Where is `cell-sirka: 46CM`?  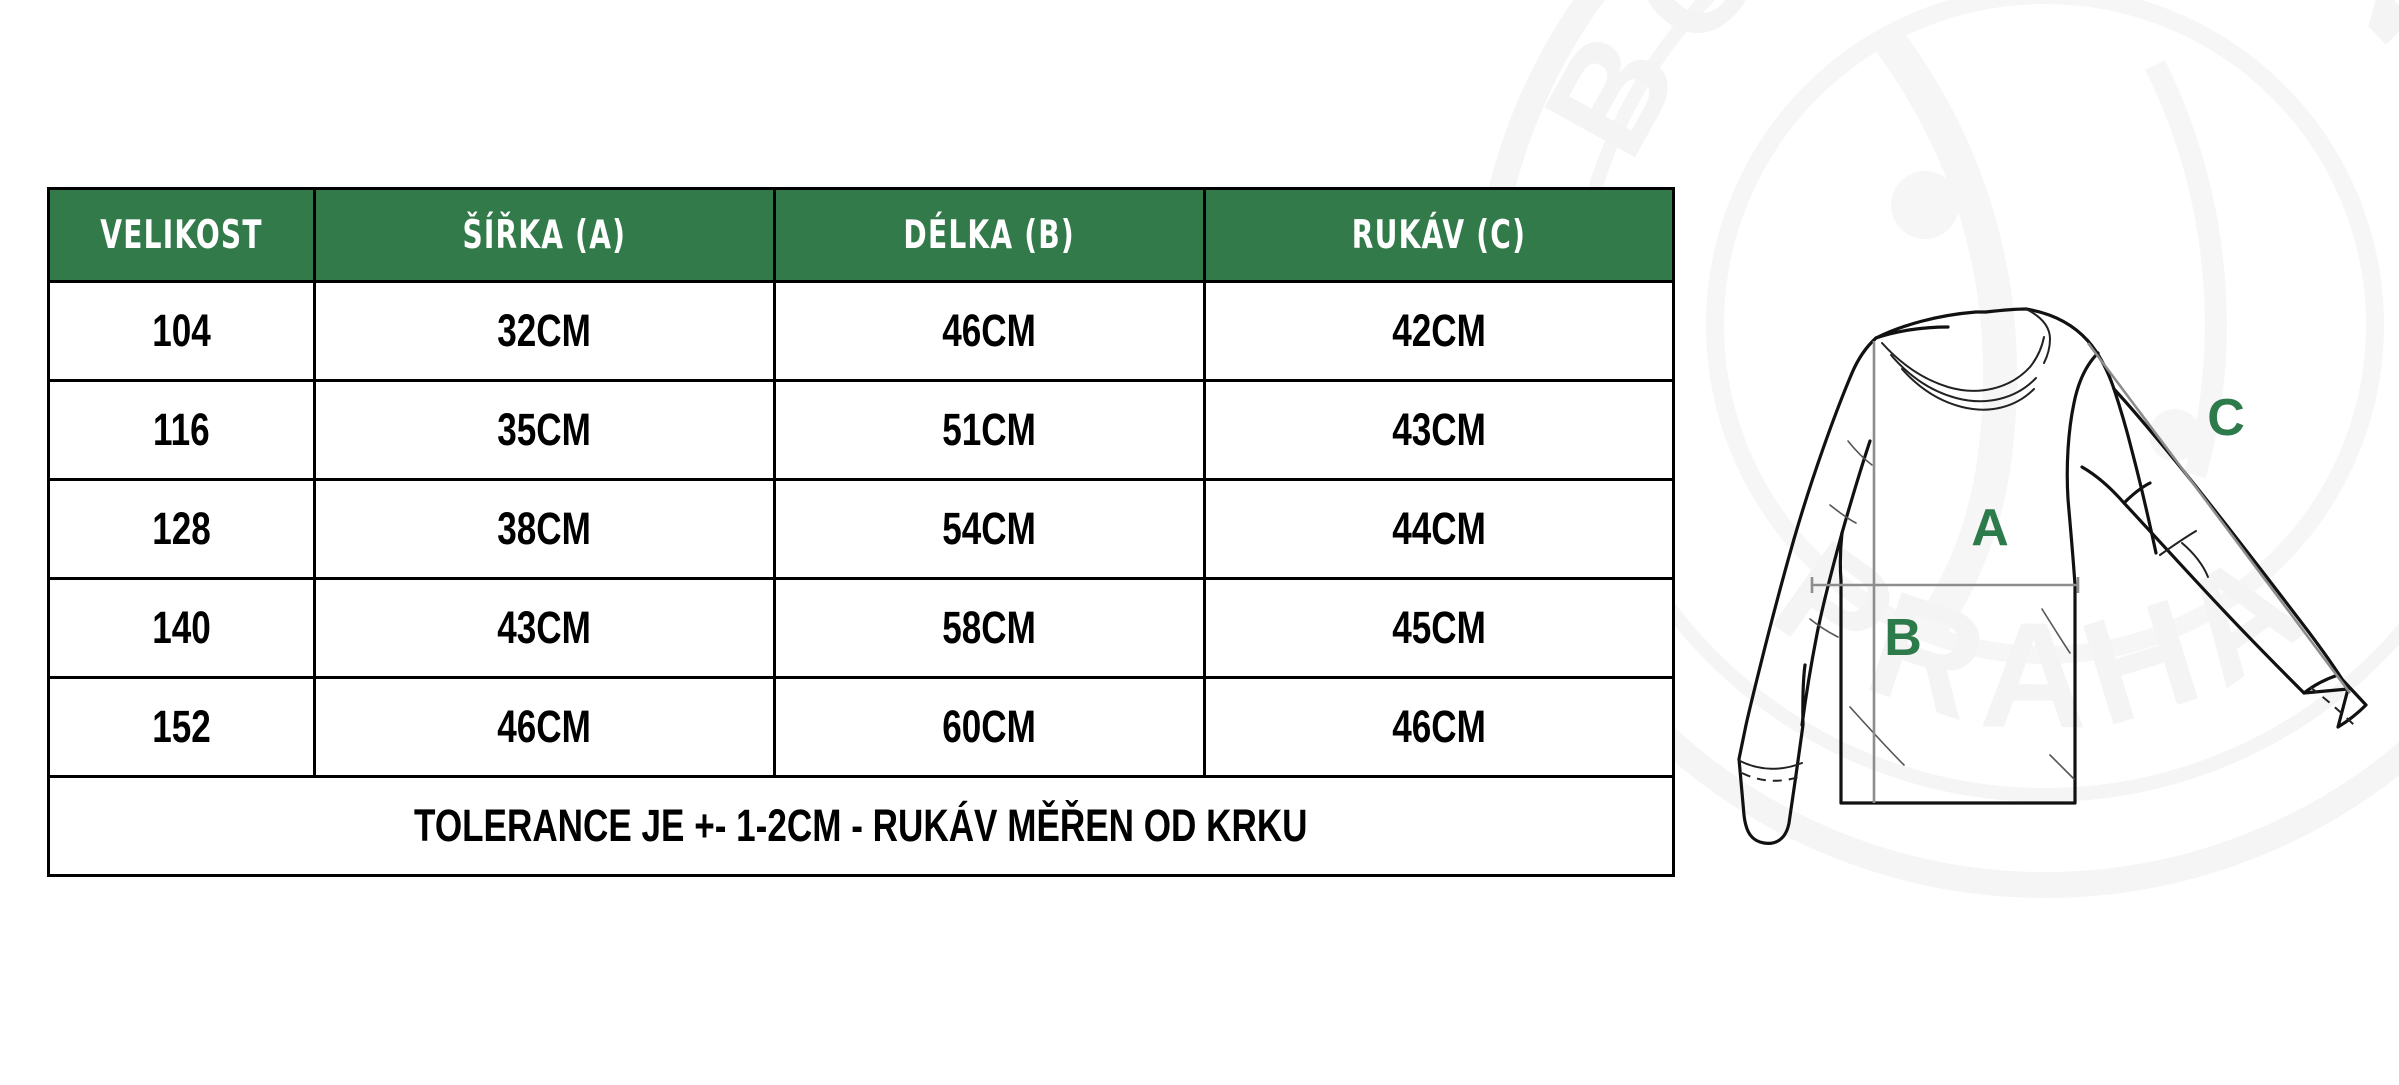
cell-sirka: 46CM is located at coordinates (544, 727).